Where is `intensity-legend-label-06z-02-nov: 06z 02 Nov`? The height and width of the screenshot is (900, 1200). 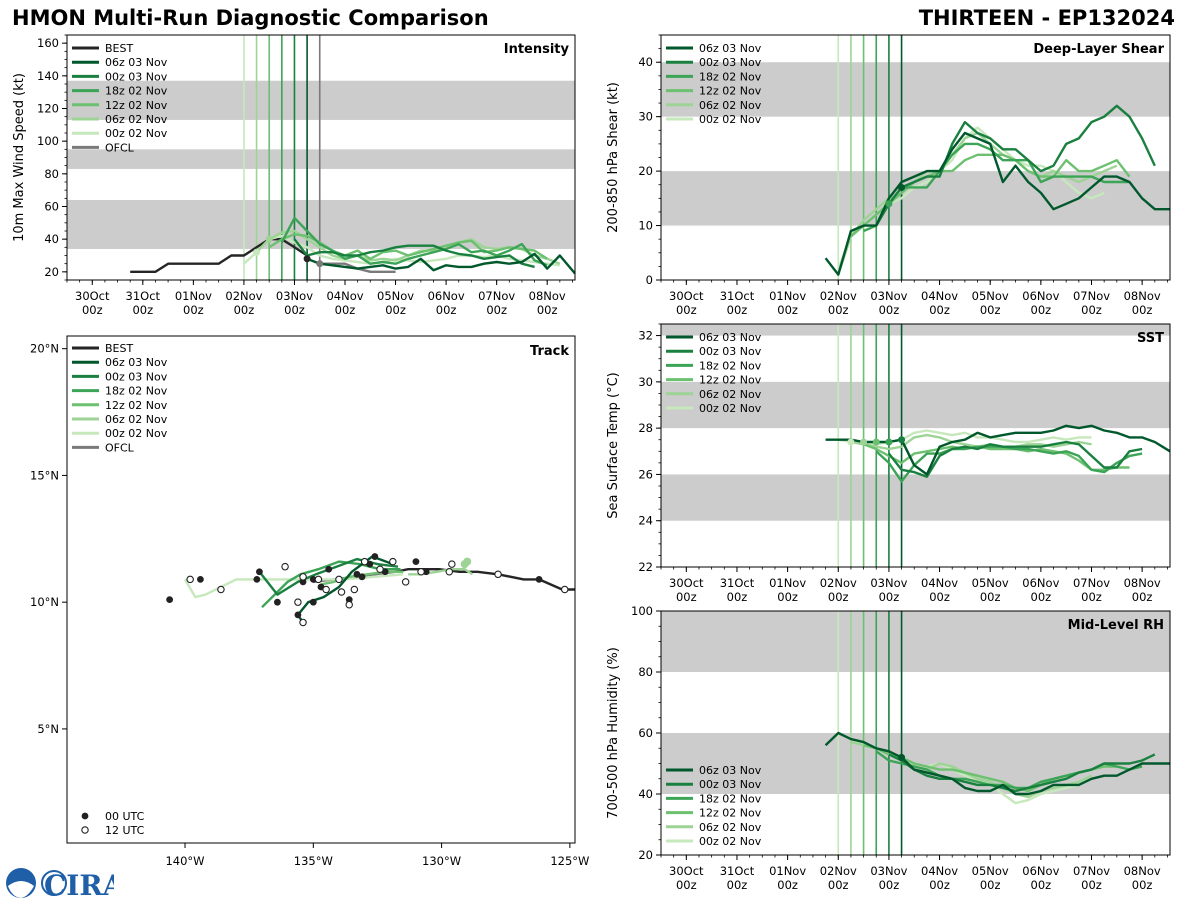 intensity-legend-label-06z-02-nov: 06z 02 Nov is located at coordinates (136, 119).